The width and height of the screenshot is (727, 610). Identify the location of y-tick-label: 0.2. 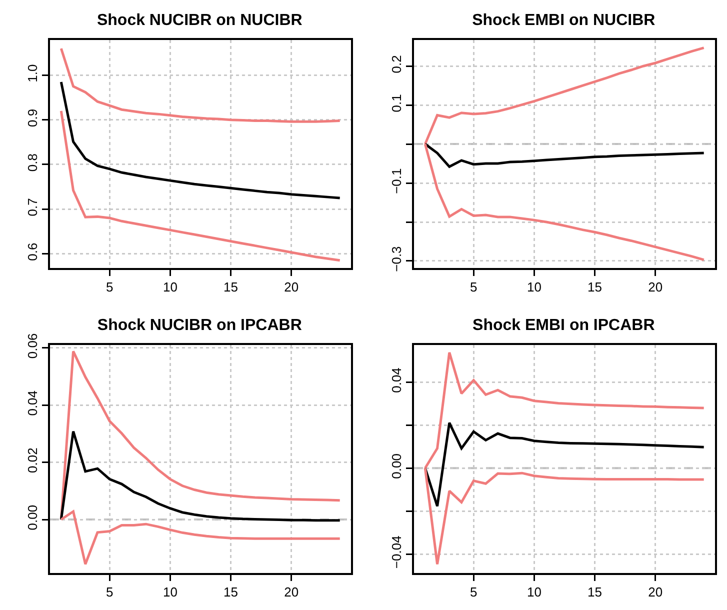
(396, 64).